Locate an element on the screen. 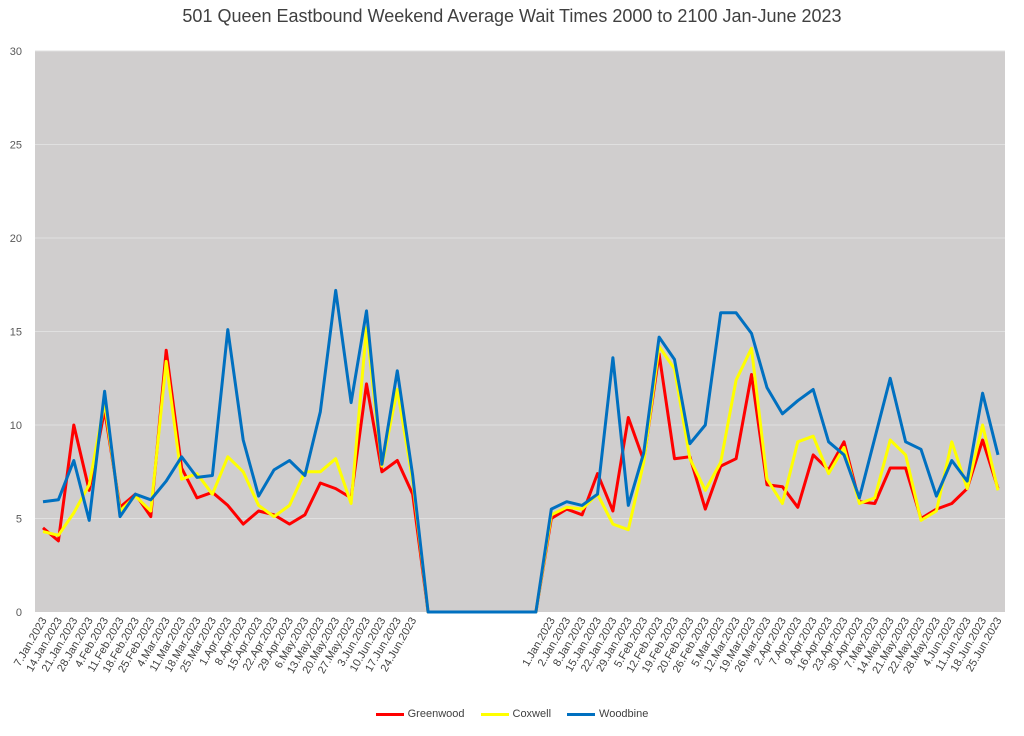  legend-item-woodbine: Woodbine is located at coordinates (607, 714).